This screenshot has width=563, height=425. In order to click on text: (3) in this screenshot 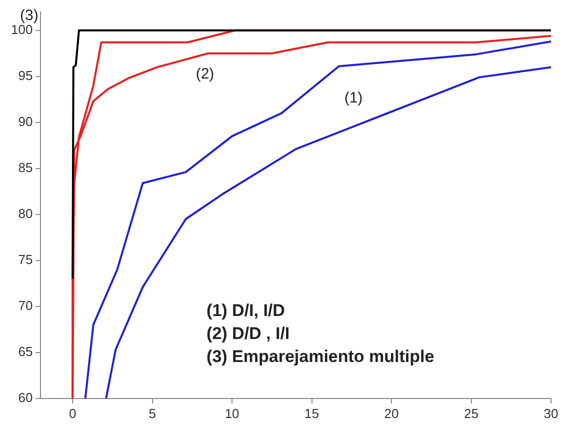, I will do `click(29, 15)`.